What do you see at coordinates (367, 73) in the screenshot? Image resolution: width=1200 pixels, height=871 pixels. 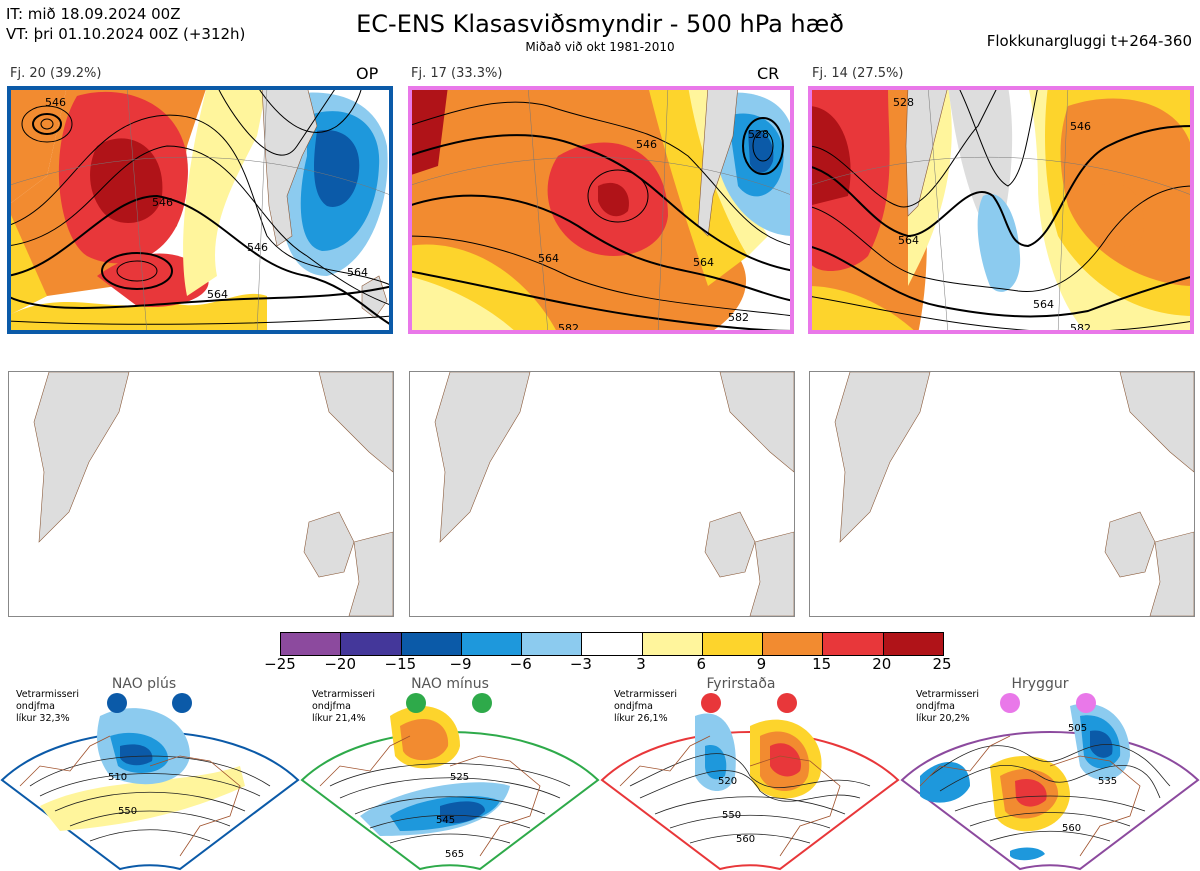 I see `cluster-1-tag: OP` at bounding box center [367, 73].